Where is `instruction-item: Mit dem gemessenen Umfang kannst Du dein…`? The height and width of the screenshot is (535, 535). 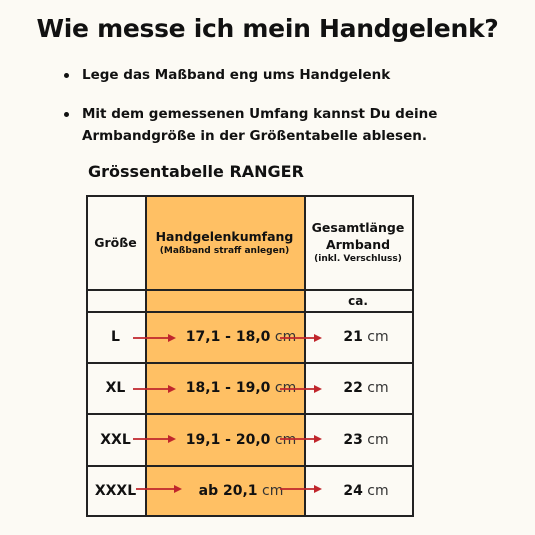 instruction-item: Mit dem gemessenen Umfang kannst Du dein… is located at coordinates (292, 125).